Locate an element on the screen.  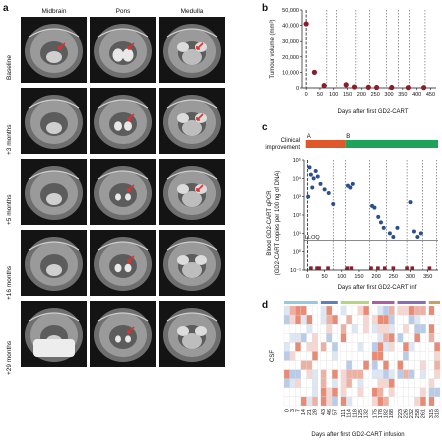
x-tick-label: 175 is located at coordinates (375, 413).